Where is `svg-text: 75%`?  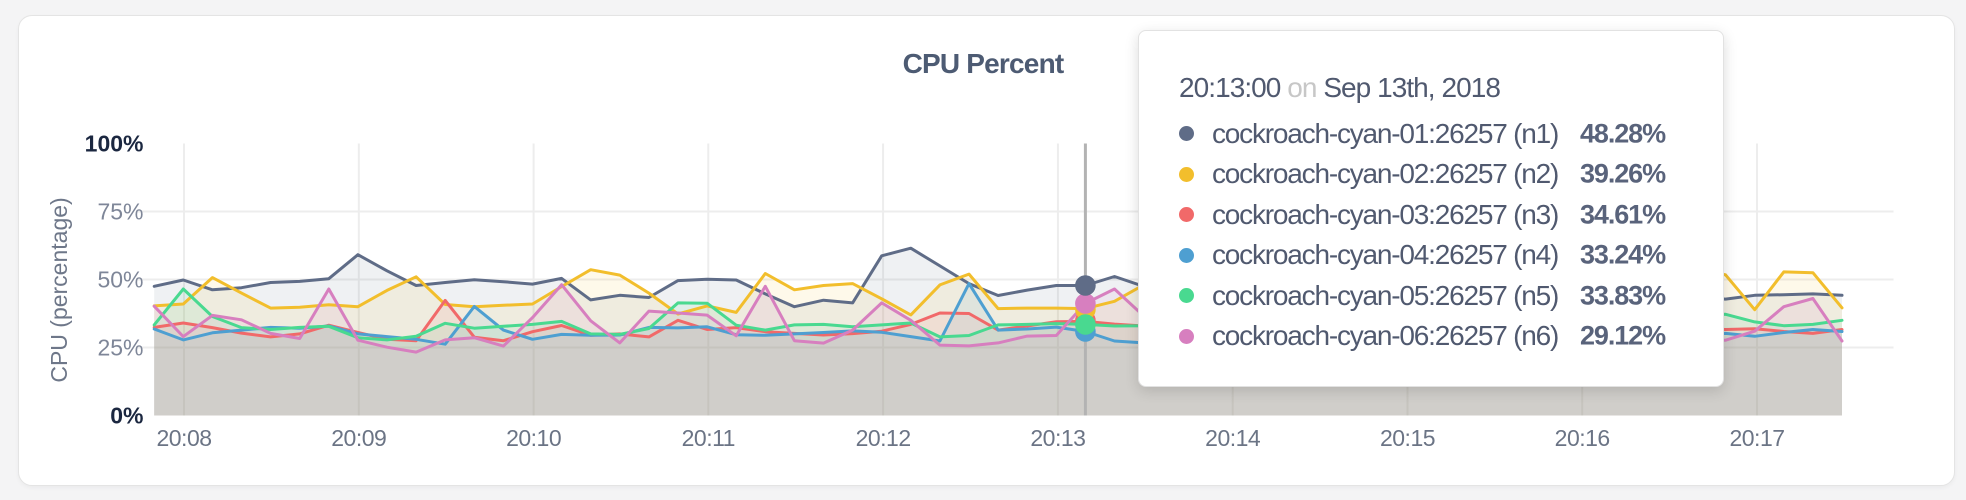
svg-text: 75% is located at coordinates (120, 212).